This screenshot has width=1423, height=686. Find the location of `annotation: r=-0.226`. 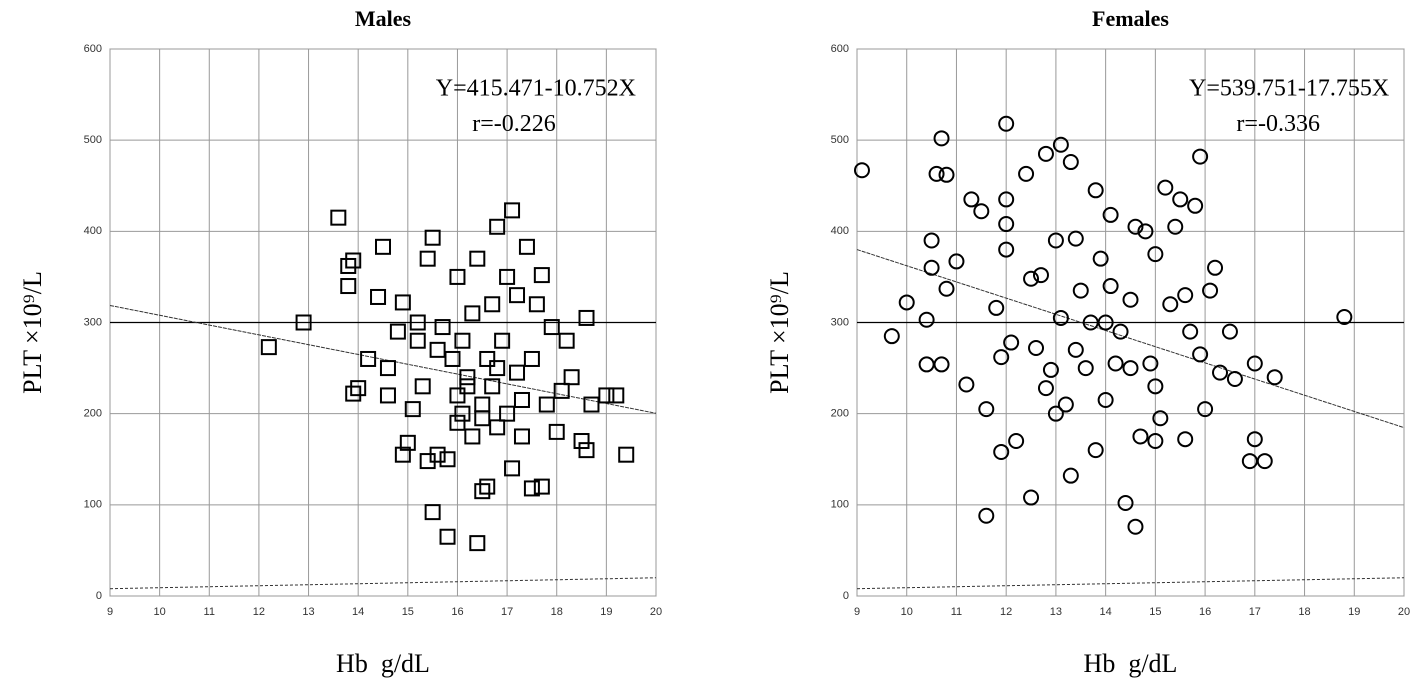

annotation: r=-0.226 is located at coordinates (514, 124).